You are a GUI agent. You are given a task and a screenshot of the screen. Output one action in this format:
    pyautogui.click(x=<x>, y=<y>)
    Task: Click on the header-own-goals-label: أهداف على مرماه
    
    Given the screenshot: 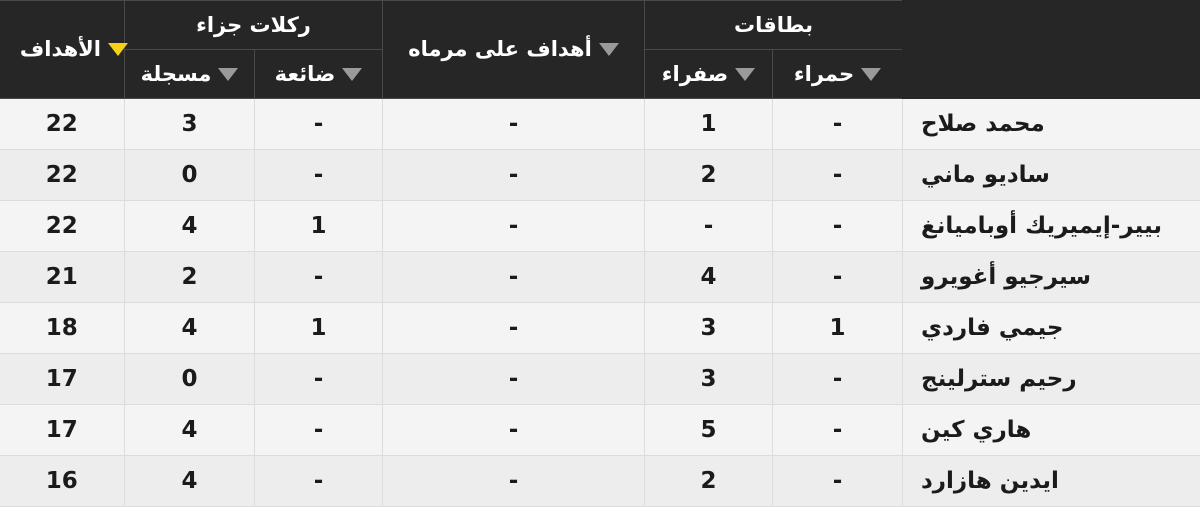 What is the action you would take?
    pyautogui.click(x=500, y=49)
    